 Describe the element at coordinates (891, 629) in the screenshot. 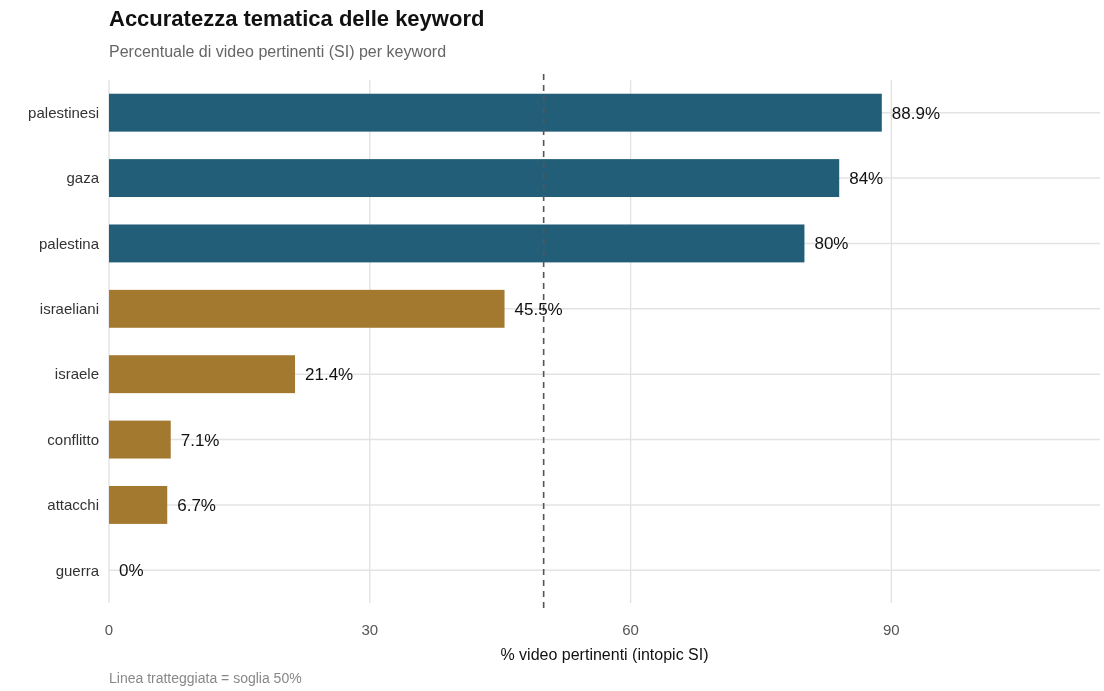

I see `x-tick-label: 90` at that location.